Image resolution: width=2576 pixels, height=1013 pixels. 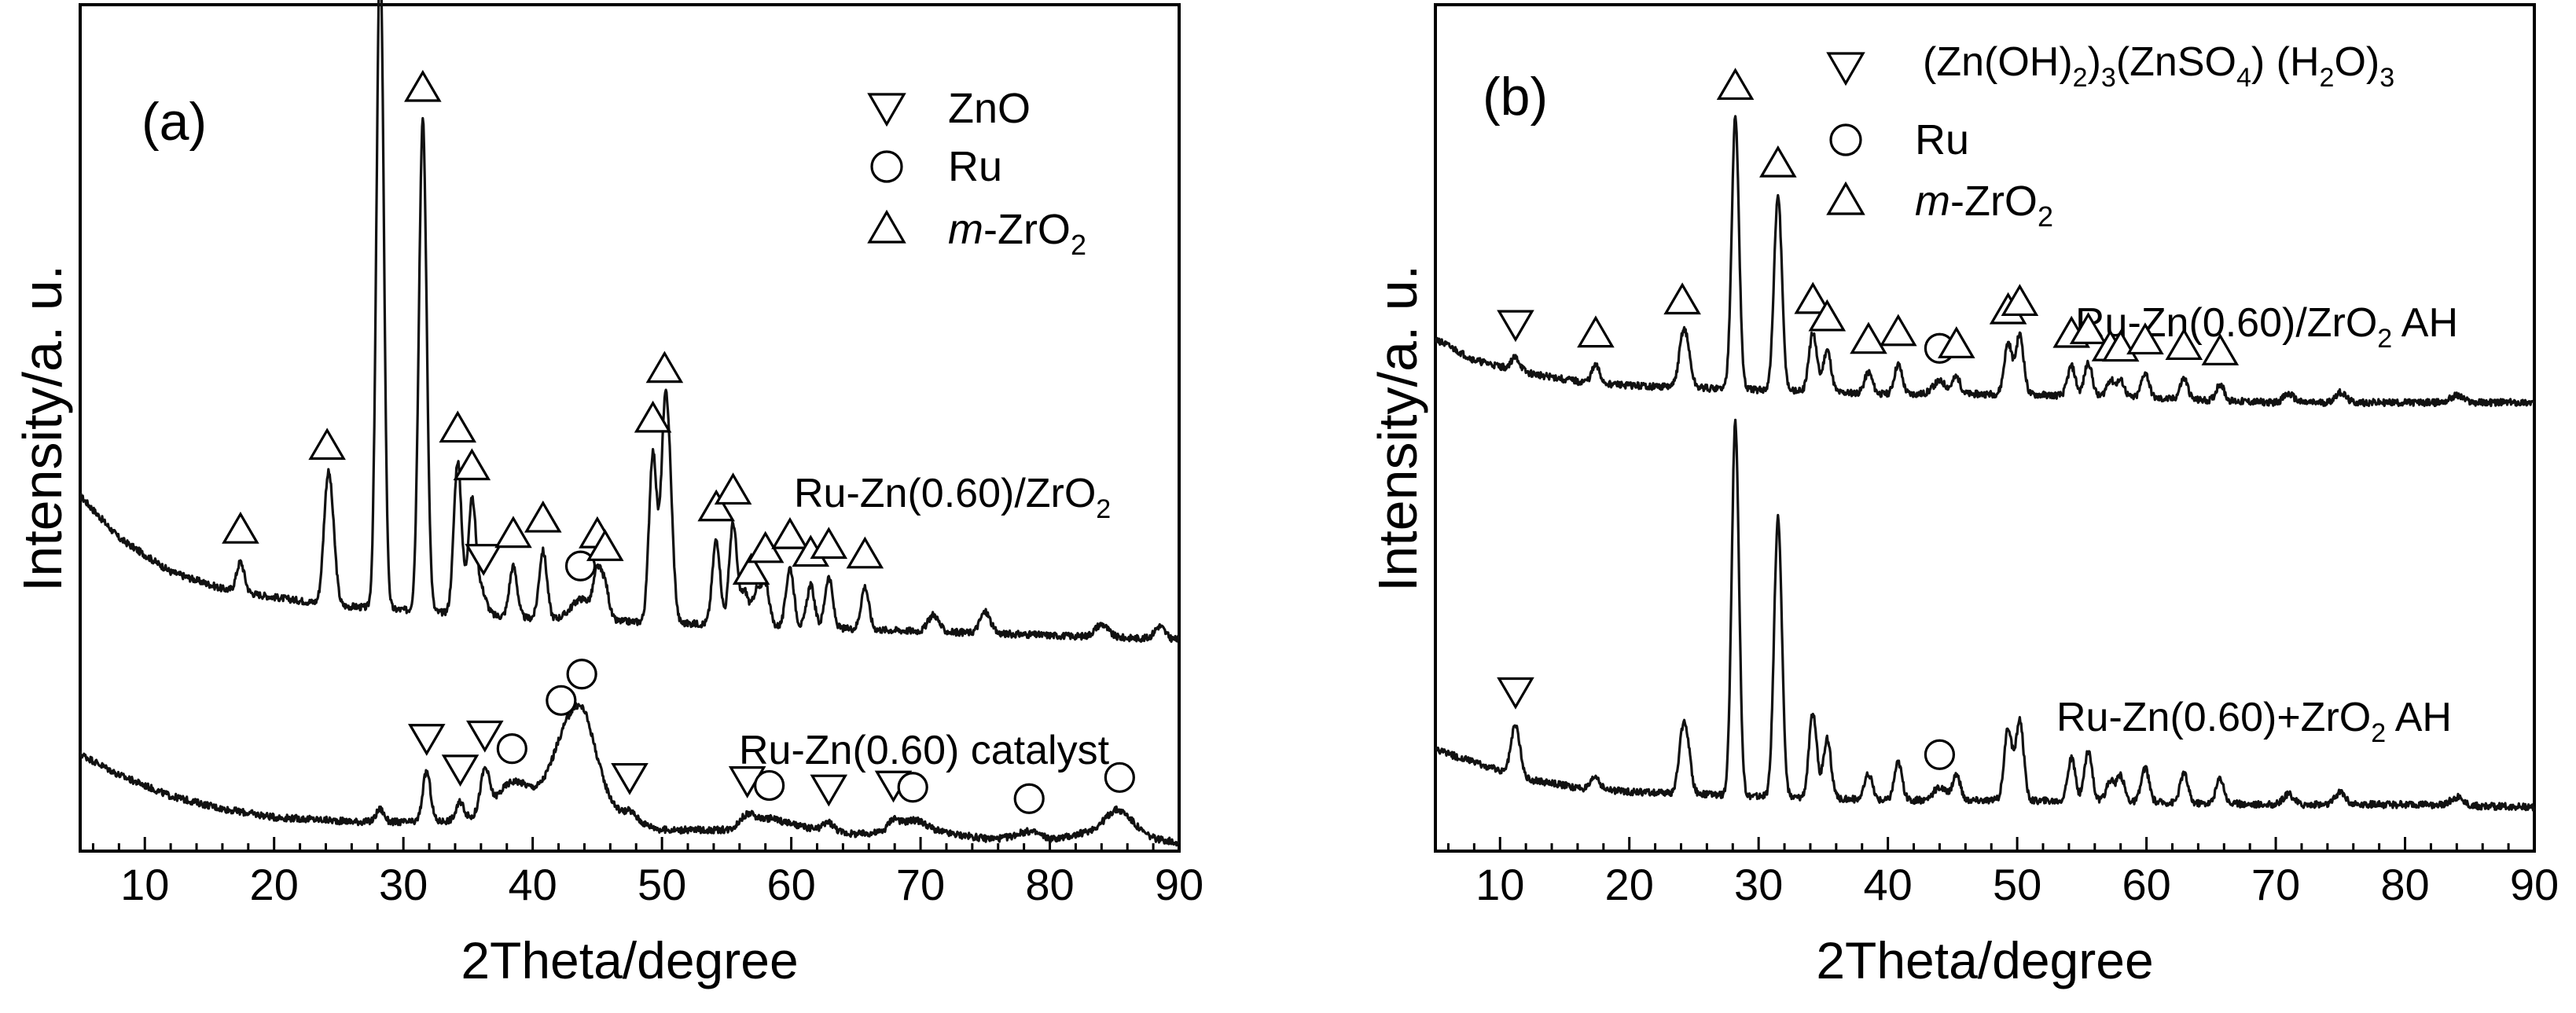 What do you see at coordinates (1984, 960) in the screenshot?
I see `panel-b-x-axis-label: 2Theta/degree` at bounding box center [1984, 960].